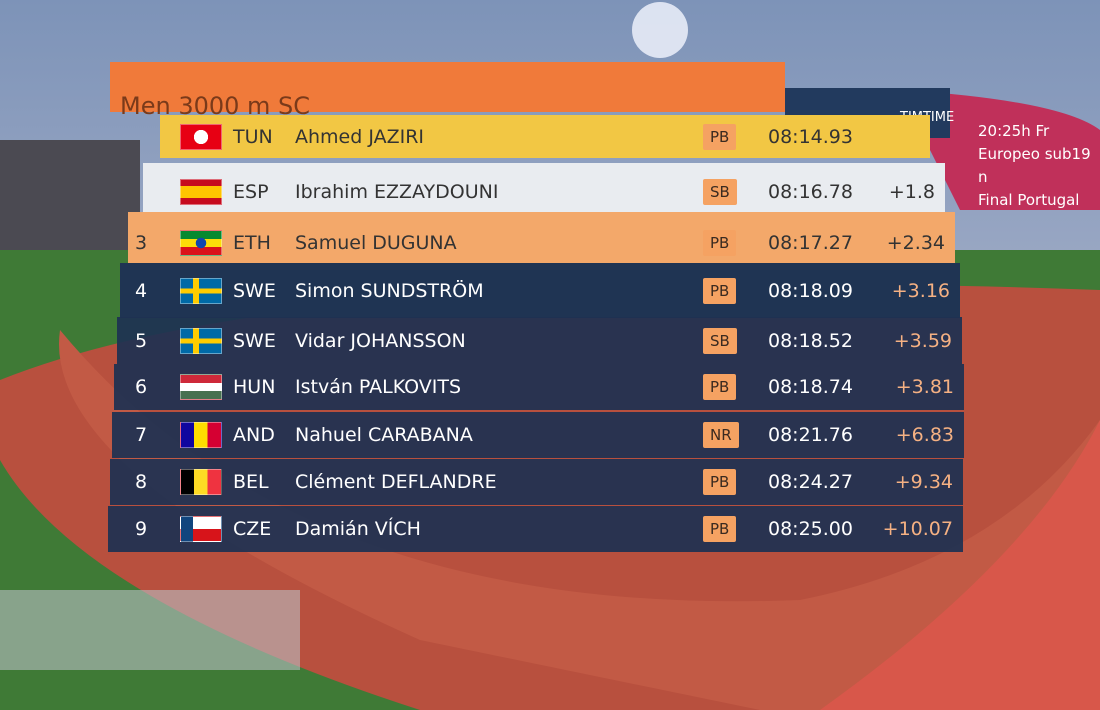 The height and width of the screenshot is (710, 1100). Describe the element at coordinates (141, 340) in the screenshot. I see `rank: 5` at that location.